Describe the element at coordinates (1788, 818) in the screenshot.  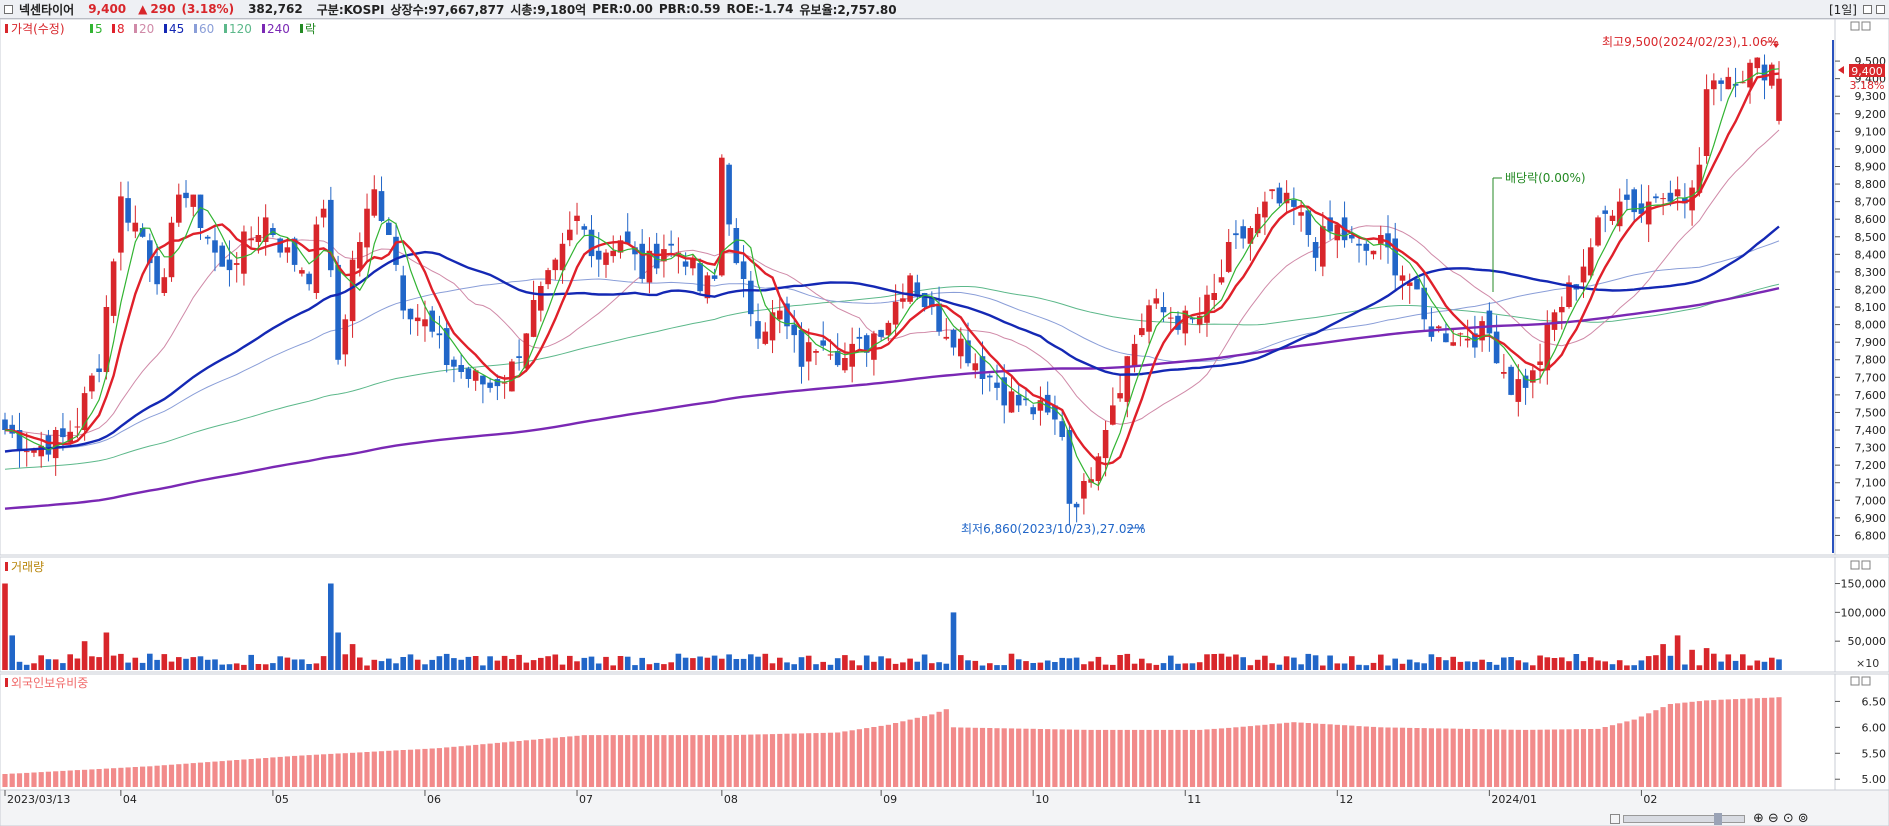
I see `zoom-reset-icon: ⊙` at that location.